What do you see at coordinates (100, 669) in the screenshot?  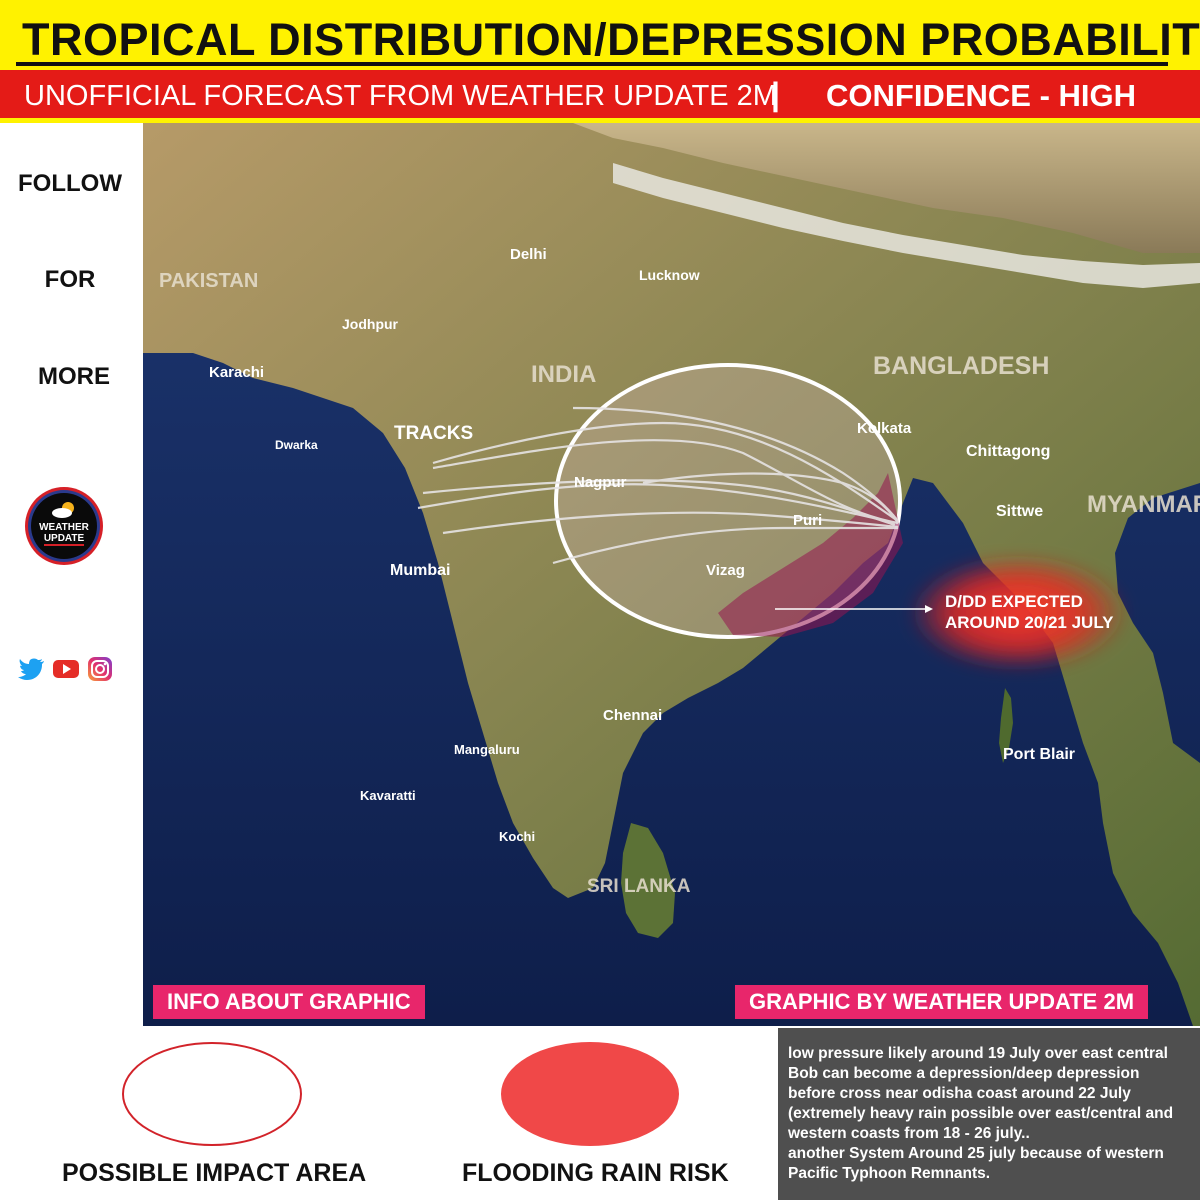 I see `instagram-icon` at bounding box center [100, 669].